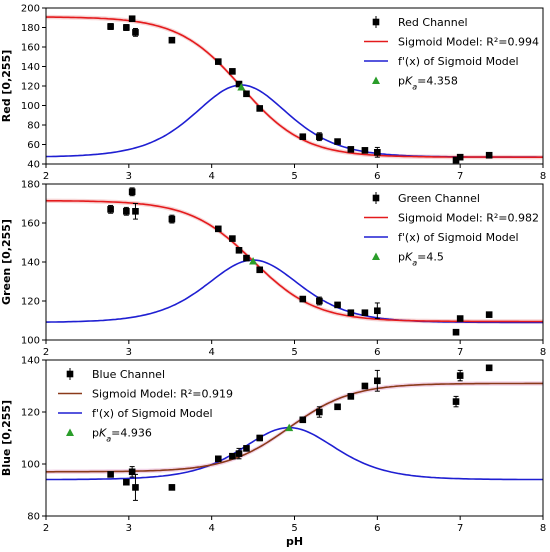  I want to click on legend-label: pKa=4.5, so click(421, 259).